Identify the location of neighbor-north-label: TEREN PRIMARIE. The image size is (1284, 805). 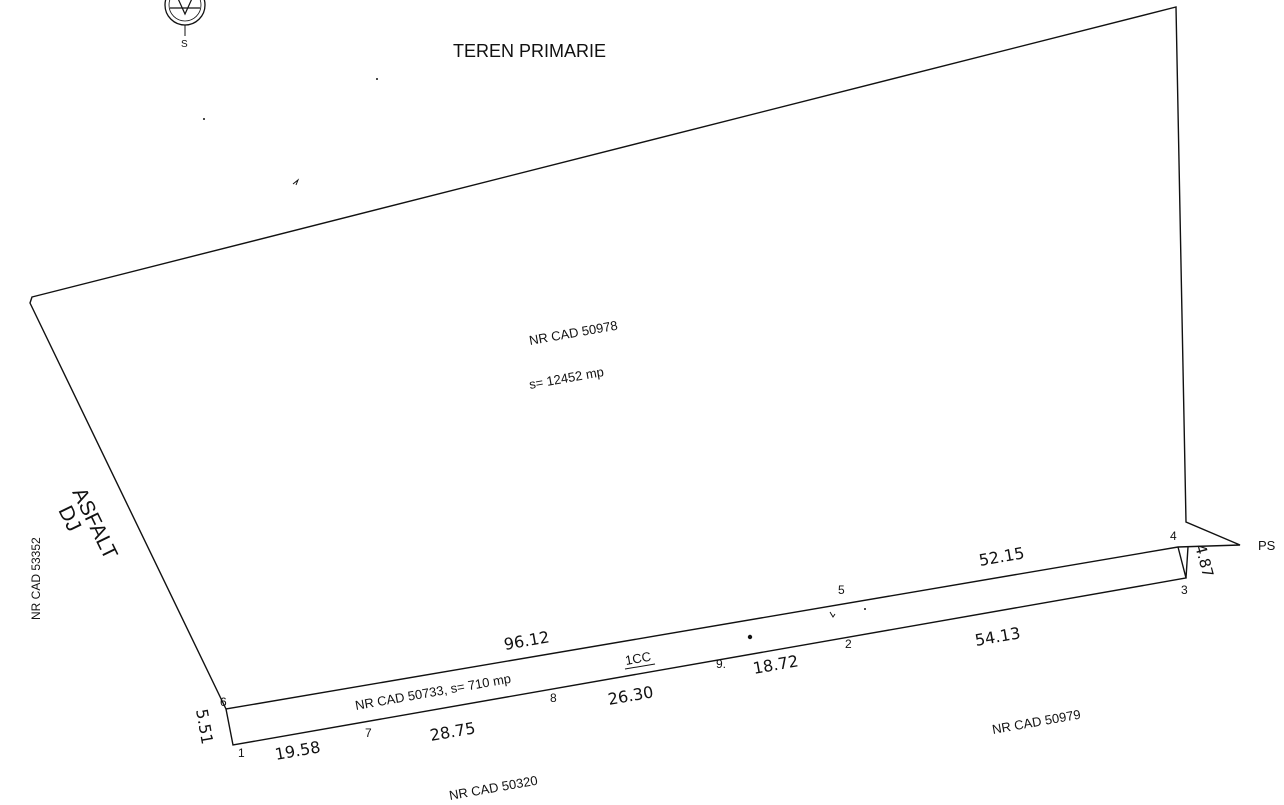
(529, 51).